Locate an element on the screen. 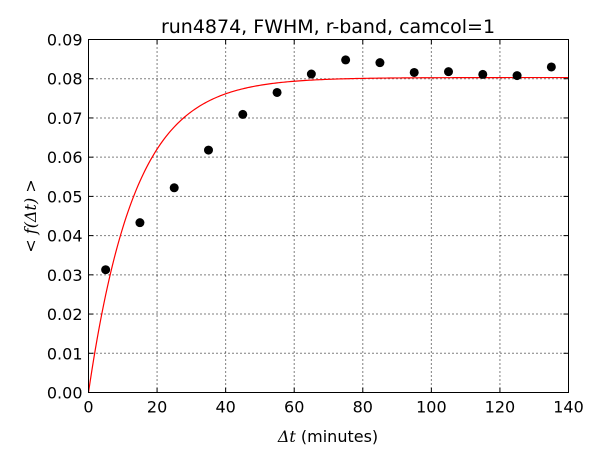 This screenshot has height=459, width=600. y-tick-label: 0.01 is located at coordinates (65, 353).